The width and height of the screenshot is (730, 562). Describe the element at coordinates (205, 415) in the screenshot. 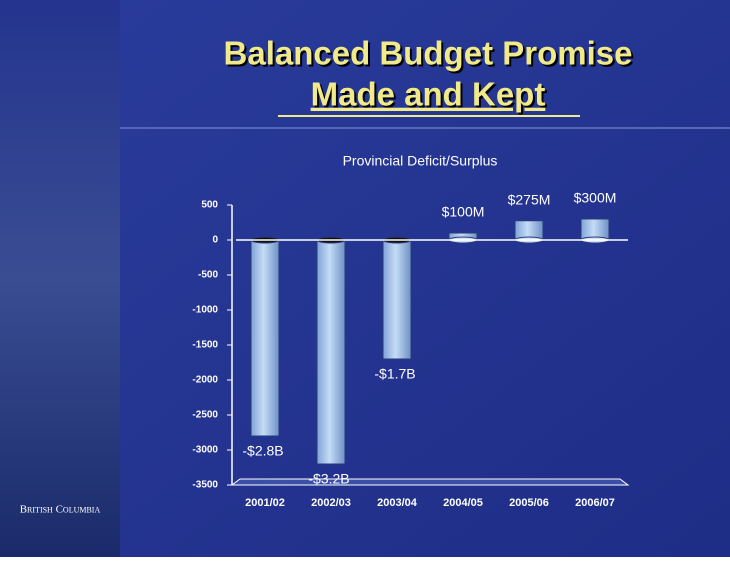

I see `y-tick-label: -2500` at that location.